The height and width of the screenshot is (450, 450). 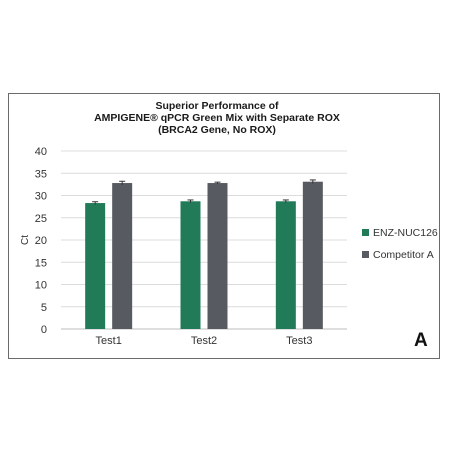 I want to click on chart-title-line: (BRCA2 Gene, No ROX), so click(x=217, y=130).